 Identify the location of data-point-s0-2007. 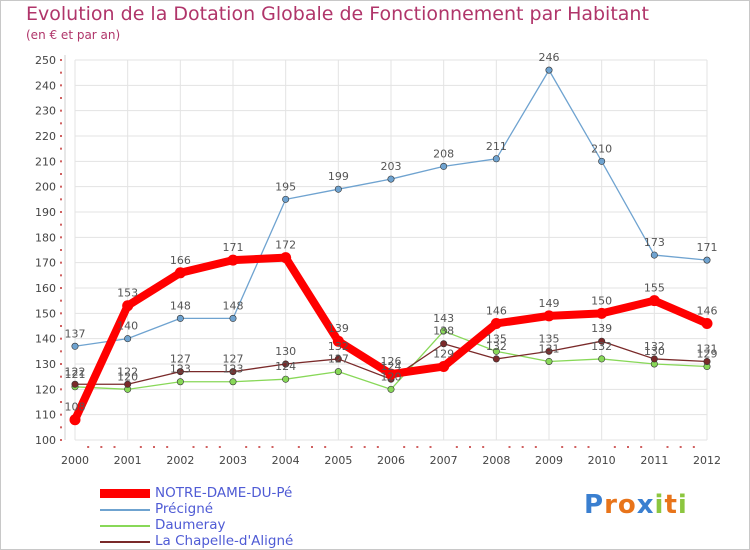
(444, 367).